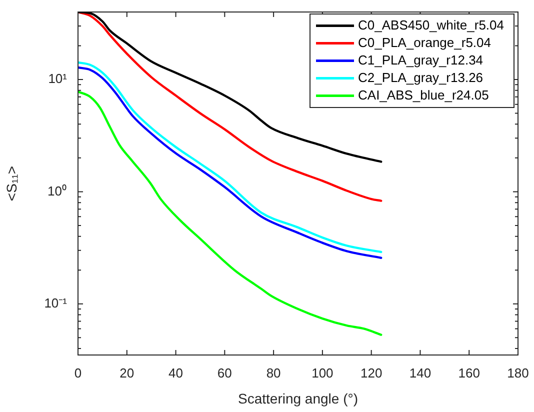 This screenshot has width=534, height=412. What do you see at coordinates (425, 42) in the screenshot?
I see `legend-label: C0_PLA_orange_r5.04` at bounding box center [425, 42].